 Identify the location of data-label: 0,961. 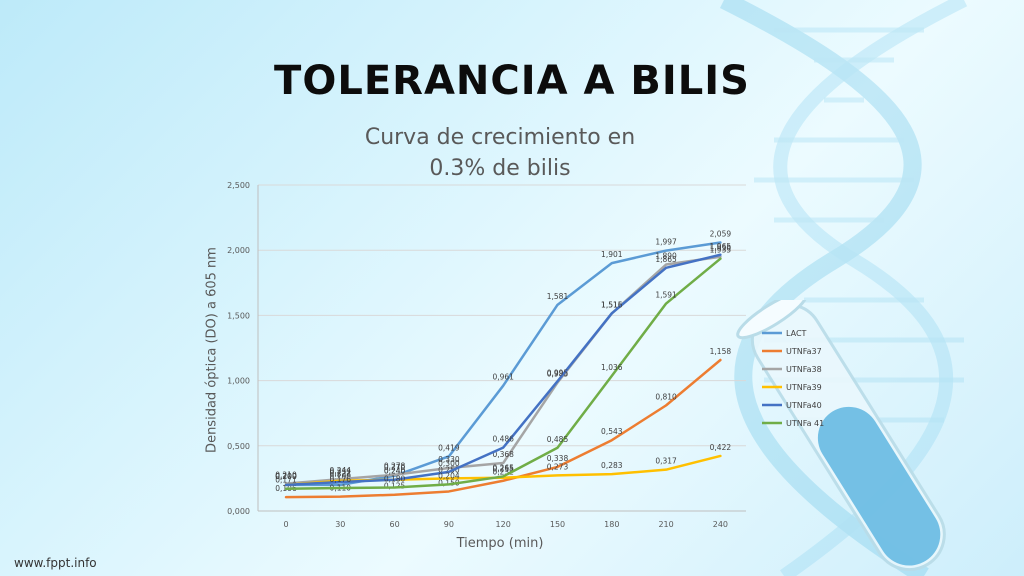
(503, 377).